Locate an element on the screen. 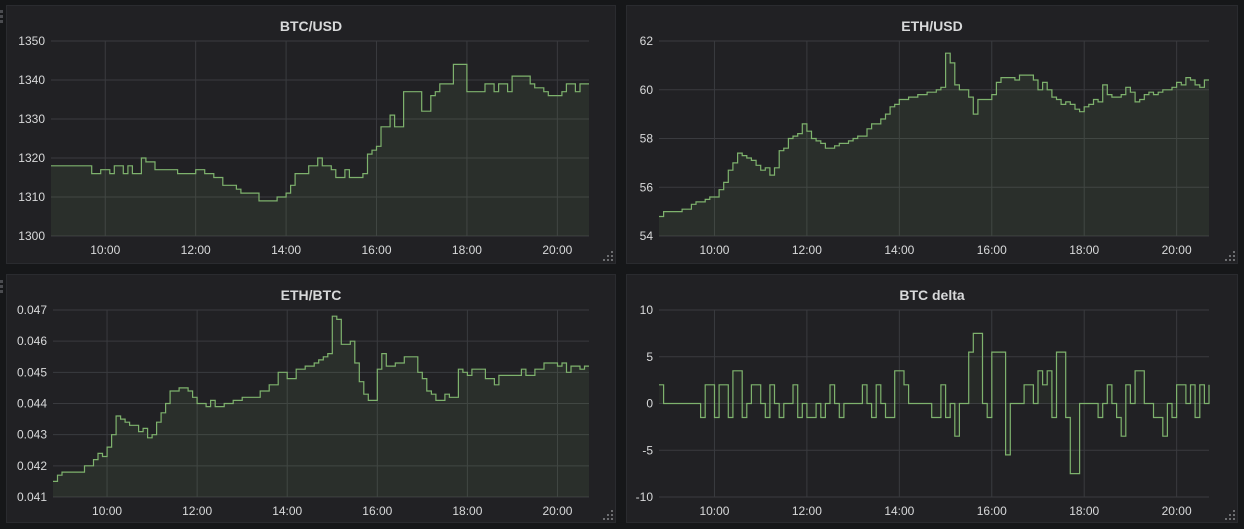 The image size is (1244, 529). panel-title: BTC/USD is located at coordinates (311, 26).